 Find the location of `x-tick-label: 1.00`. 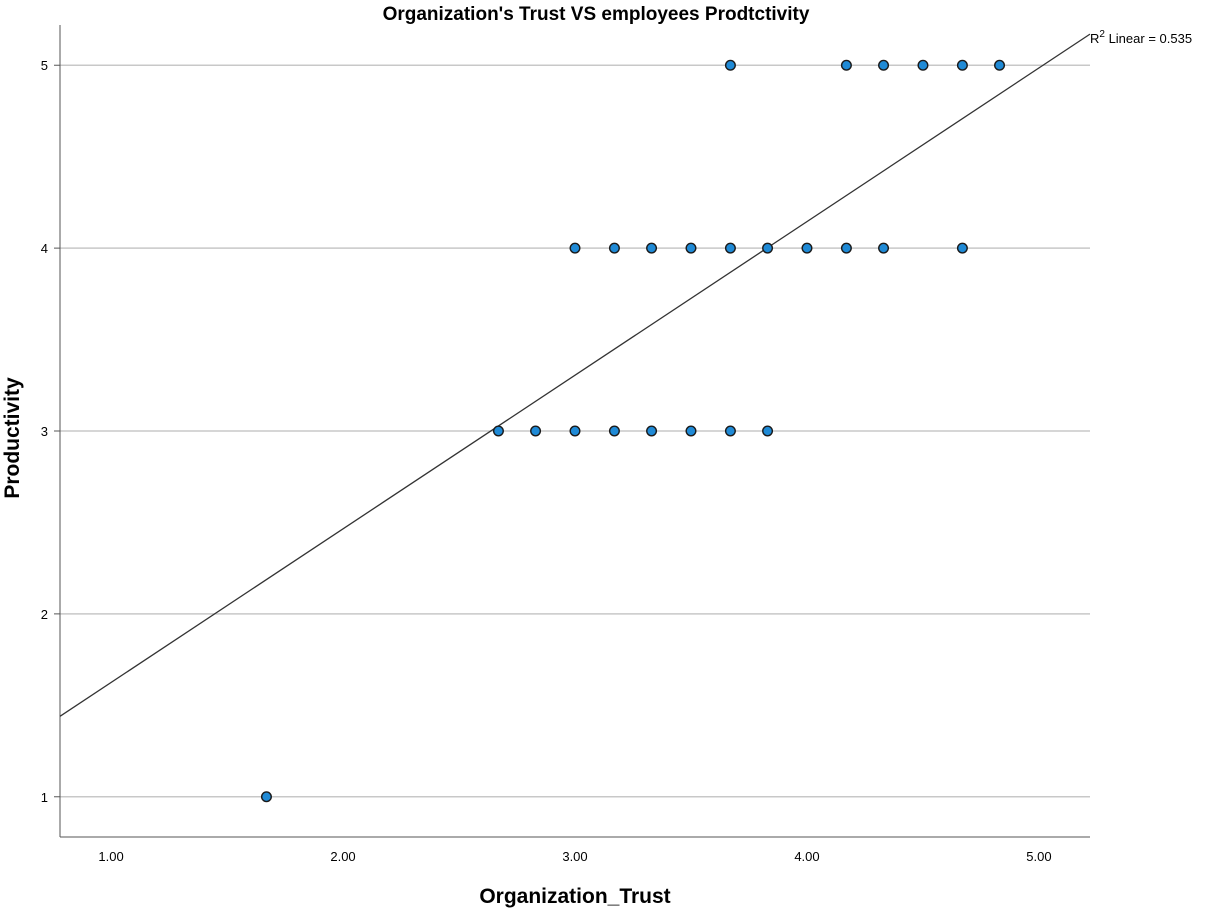

x-tick-label: 1.00 is located at coordinates (110, 856).